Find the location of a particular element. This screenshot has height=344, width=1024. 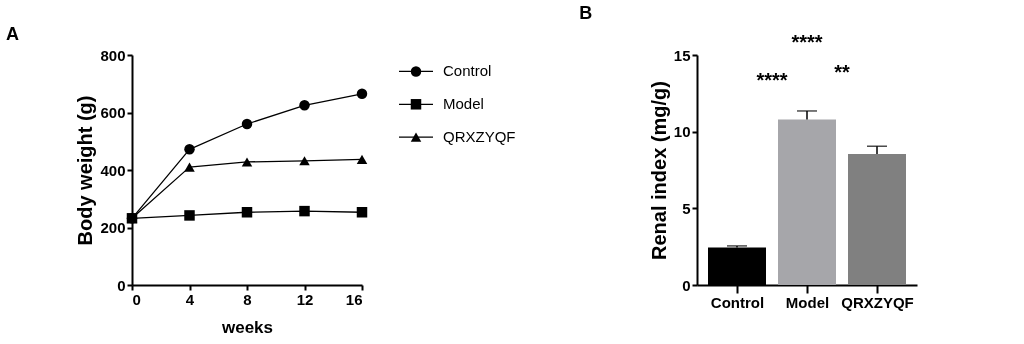

x-tick-label: 8 is located at coordinates (247, 299).